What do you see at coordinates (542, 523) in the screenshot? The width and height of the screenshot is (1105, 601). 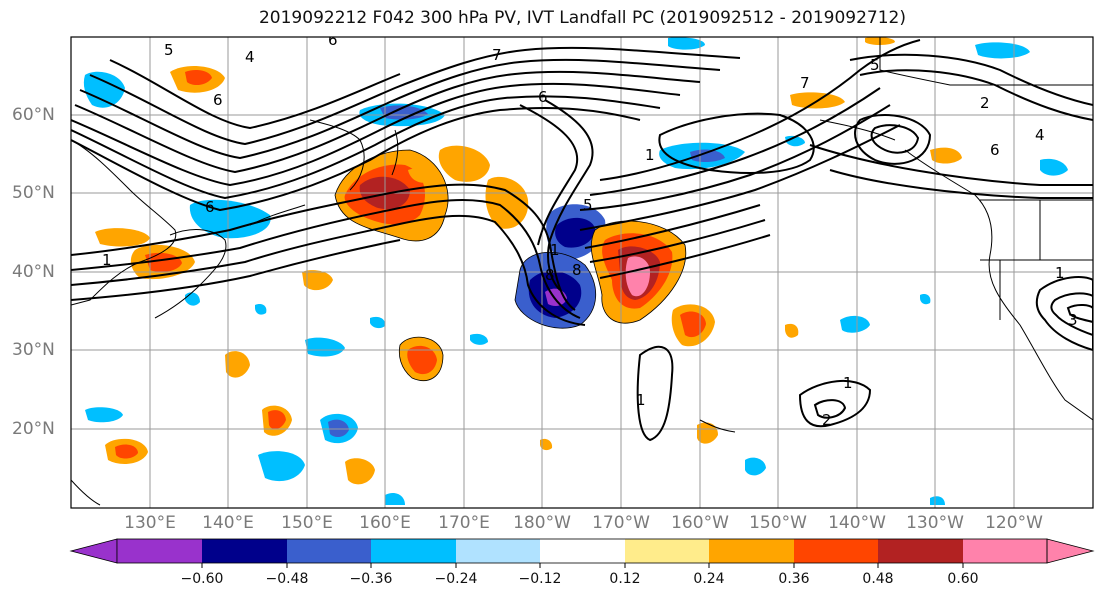 I see `lon-label: 180°W` at bounding box center [542, 523].